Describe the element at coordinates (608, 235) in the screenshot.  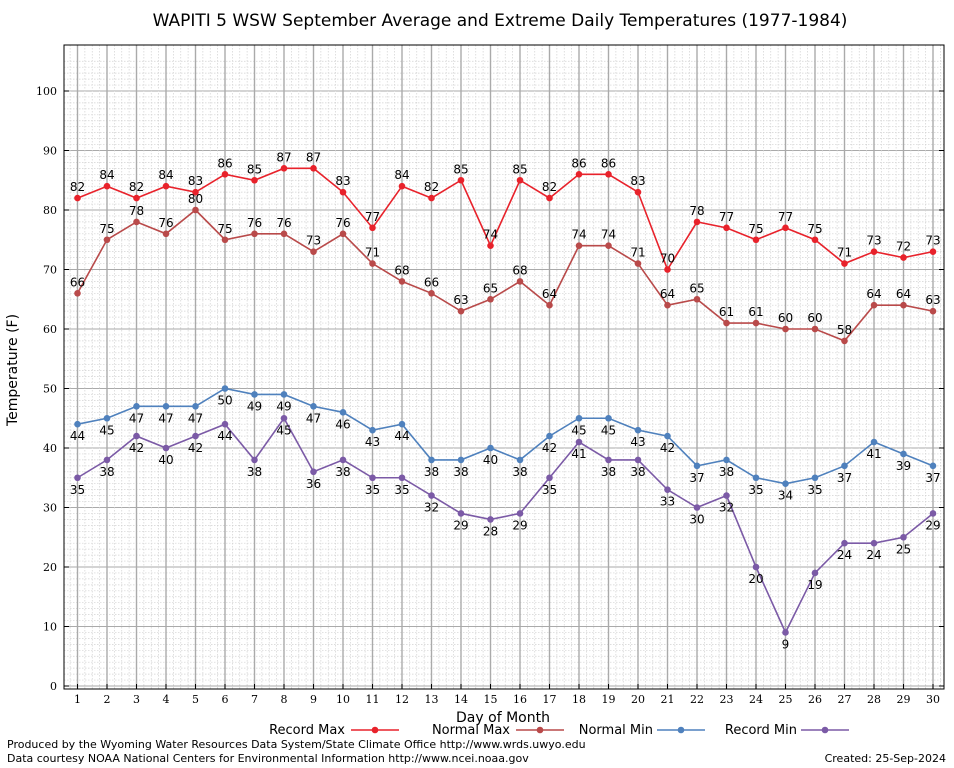
I see `data-label-normal-max: 74` at that location.